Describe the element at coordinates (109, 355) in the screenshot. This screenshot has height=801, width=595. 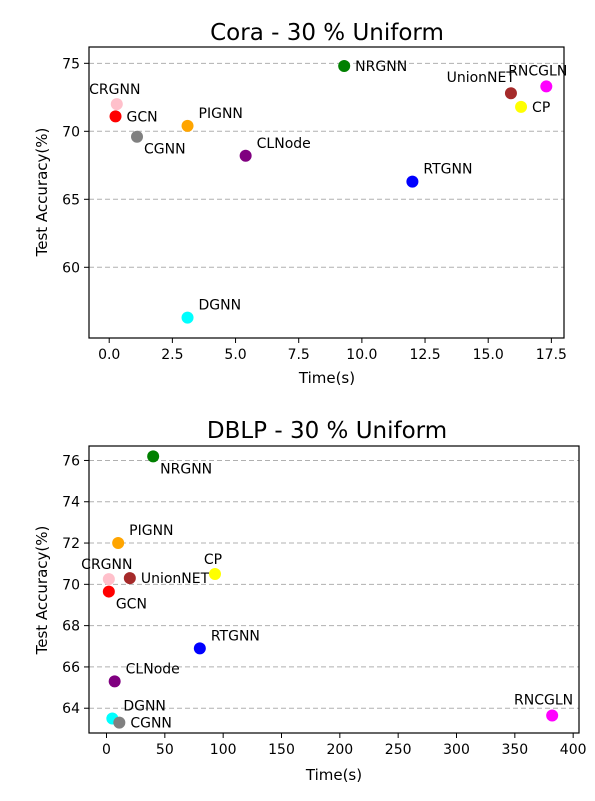
I see `x-tick-label: 0.0` at that location.